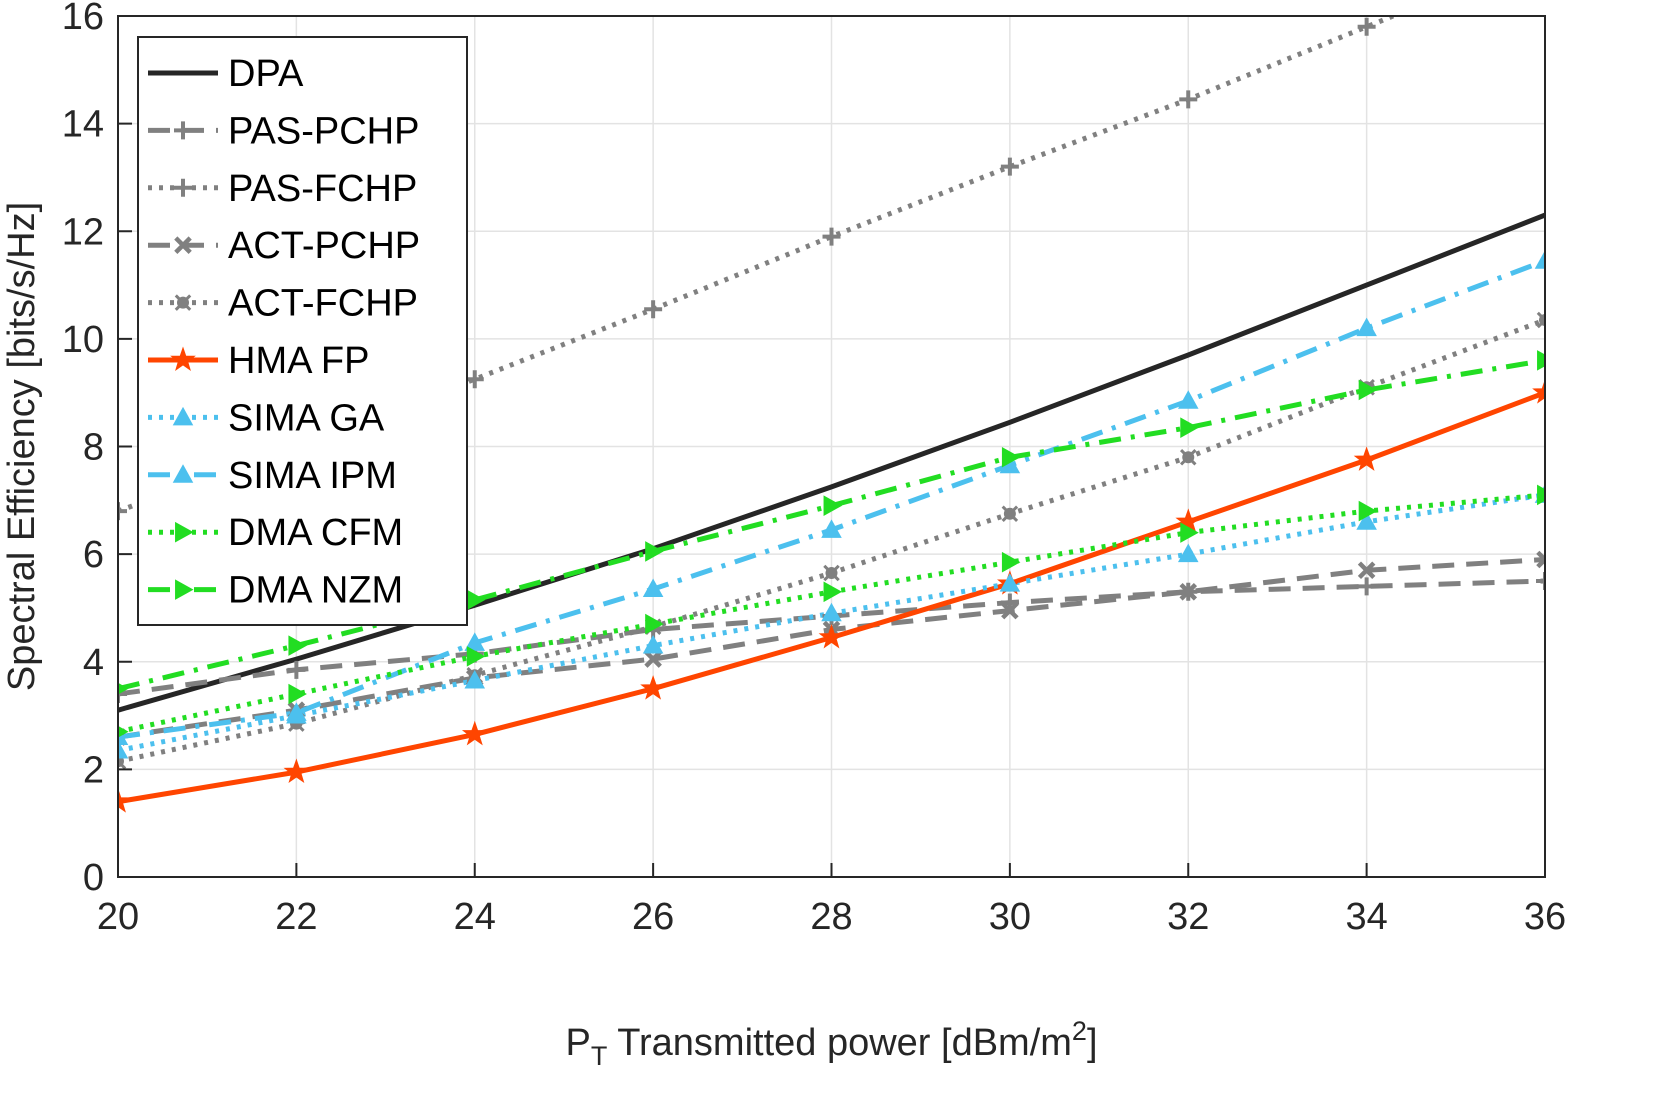 This screenshot has height=1095, width=1661. I want to click on x-tick-label: 30, so click(1010, 917).